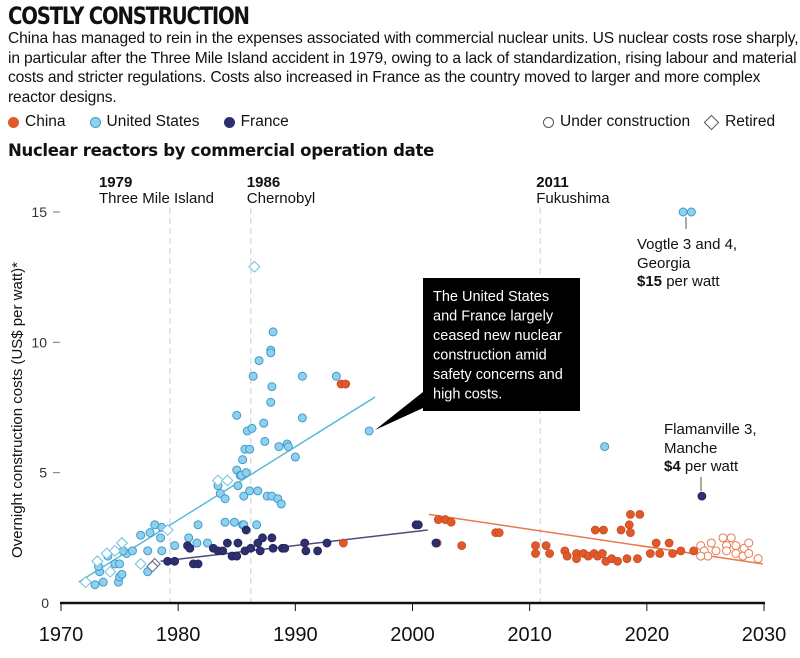 The height and width of the screenshot is (658, 800). What do you see at coordinates (39, 212) in the screenshot?
I see `y-tick-label: 15` at bounding box center [39, 212].